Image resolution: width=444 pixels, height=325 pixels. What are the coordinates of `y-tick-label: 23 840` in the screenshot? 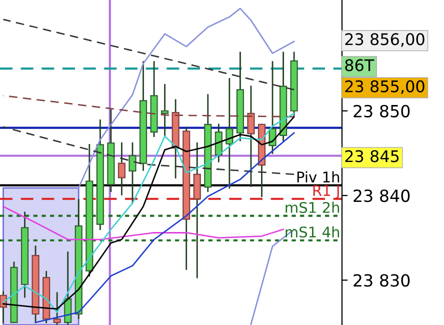 It's located at (382, 195).